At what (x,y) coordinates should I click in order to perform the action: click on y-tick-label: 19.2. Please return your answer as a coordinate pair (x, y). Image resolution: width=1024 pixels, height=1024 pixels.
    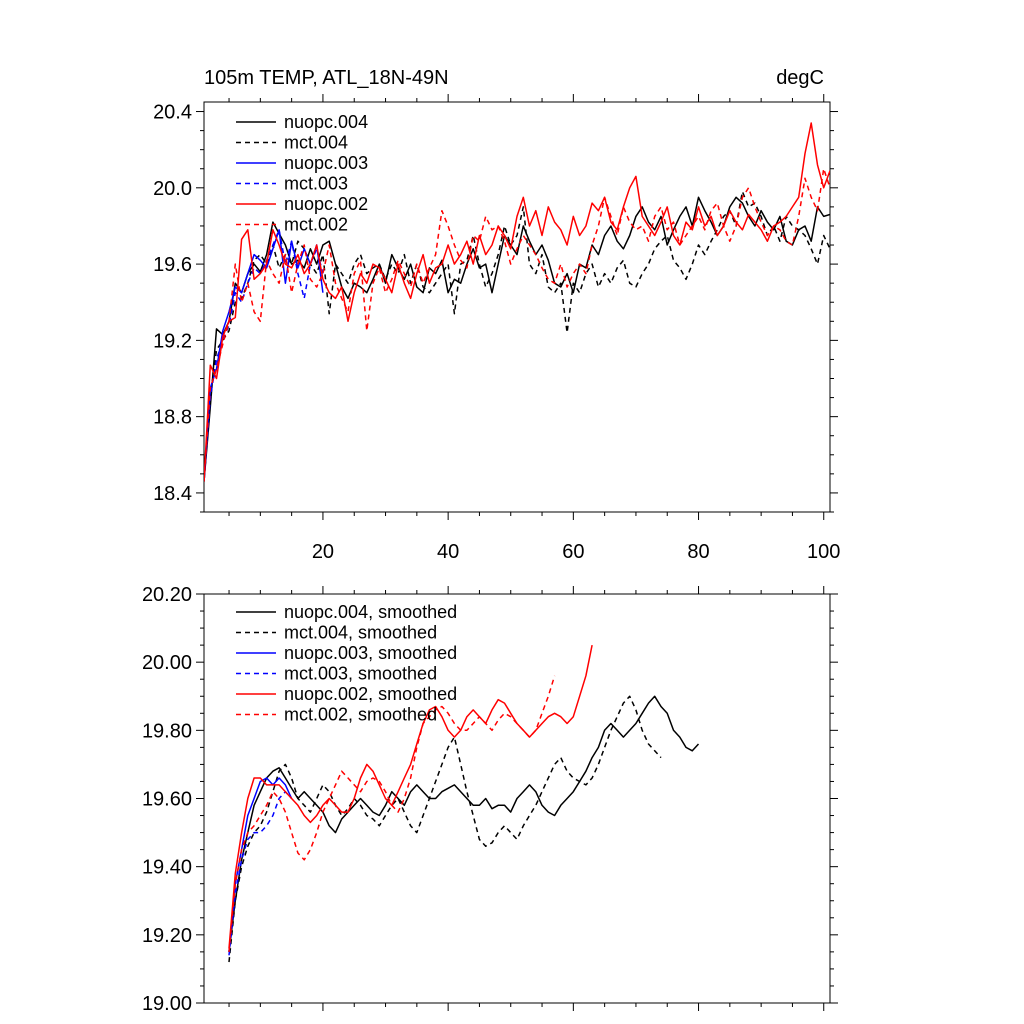
    Looking at the image, I should click on (172, 341).